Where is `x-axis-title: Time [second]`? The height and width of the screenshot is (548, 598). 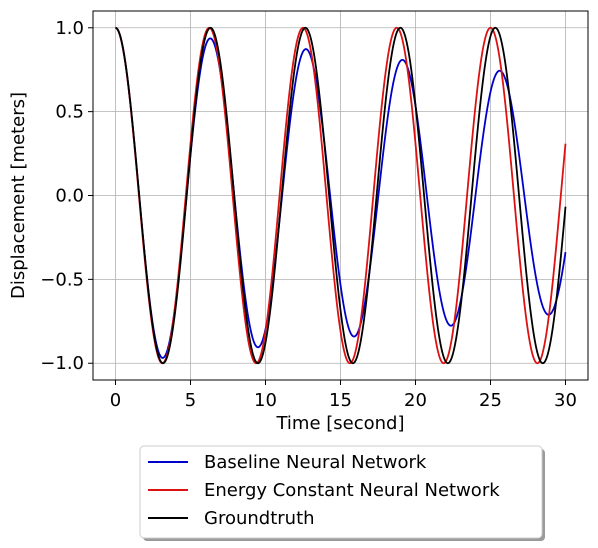 x-axis-title: Time [second] is located at coordinates (339, 423).